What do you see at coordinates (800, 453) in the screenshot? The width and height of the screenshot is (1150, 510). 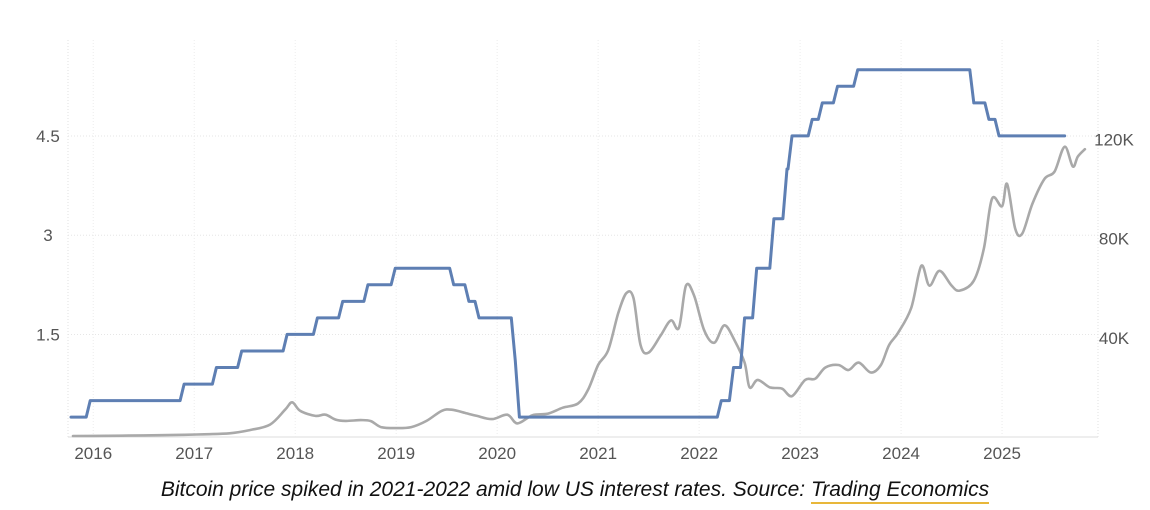 I see `x-tick-label: 2023` at bounding box center [800, 453].